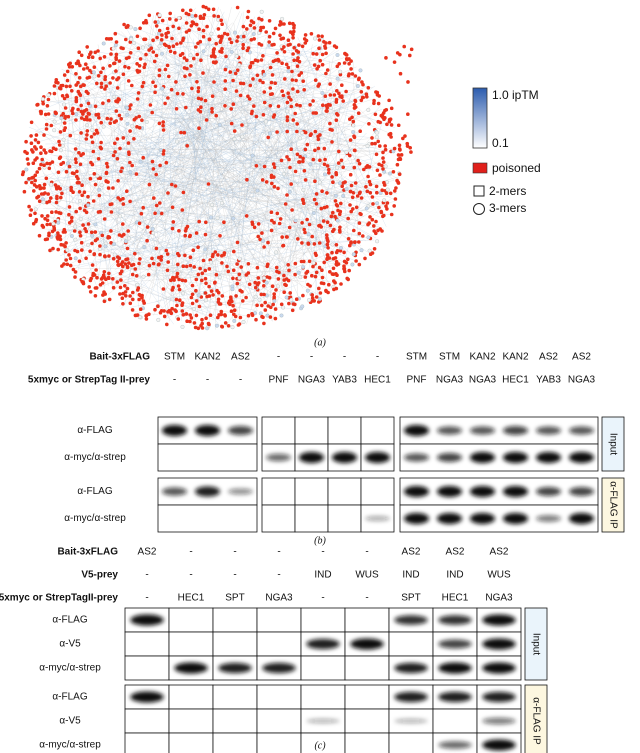  I want to click on lane-label: YAB3, so click(344, 380).